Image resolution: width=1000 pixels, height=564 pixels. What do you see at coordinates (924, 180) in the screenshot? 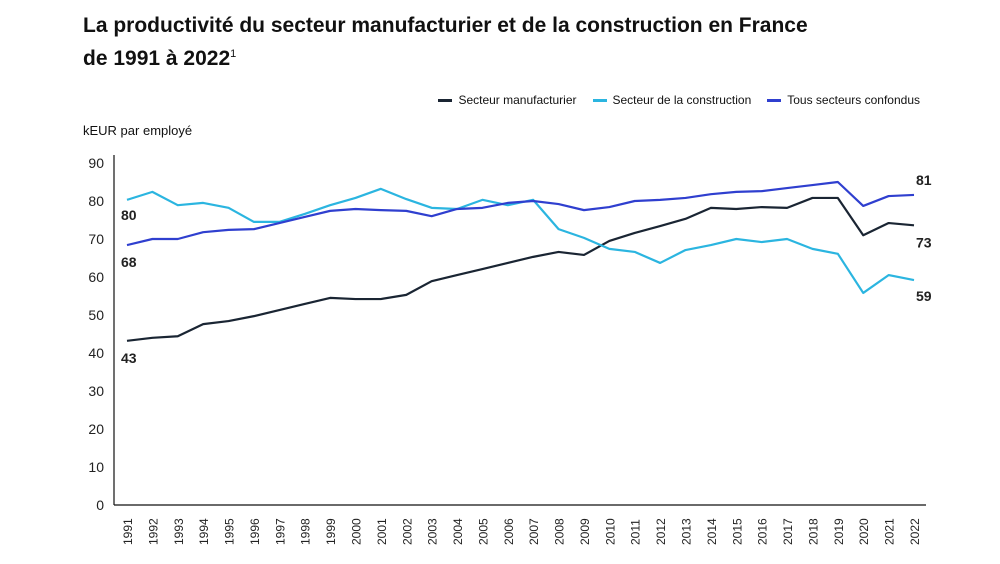
I see `end-data-label: 81` at bounding box center [924, 180].